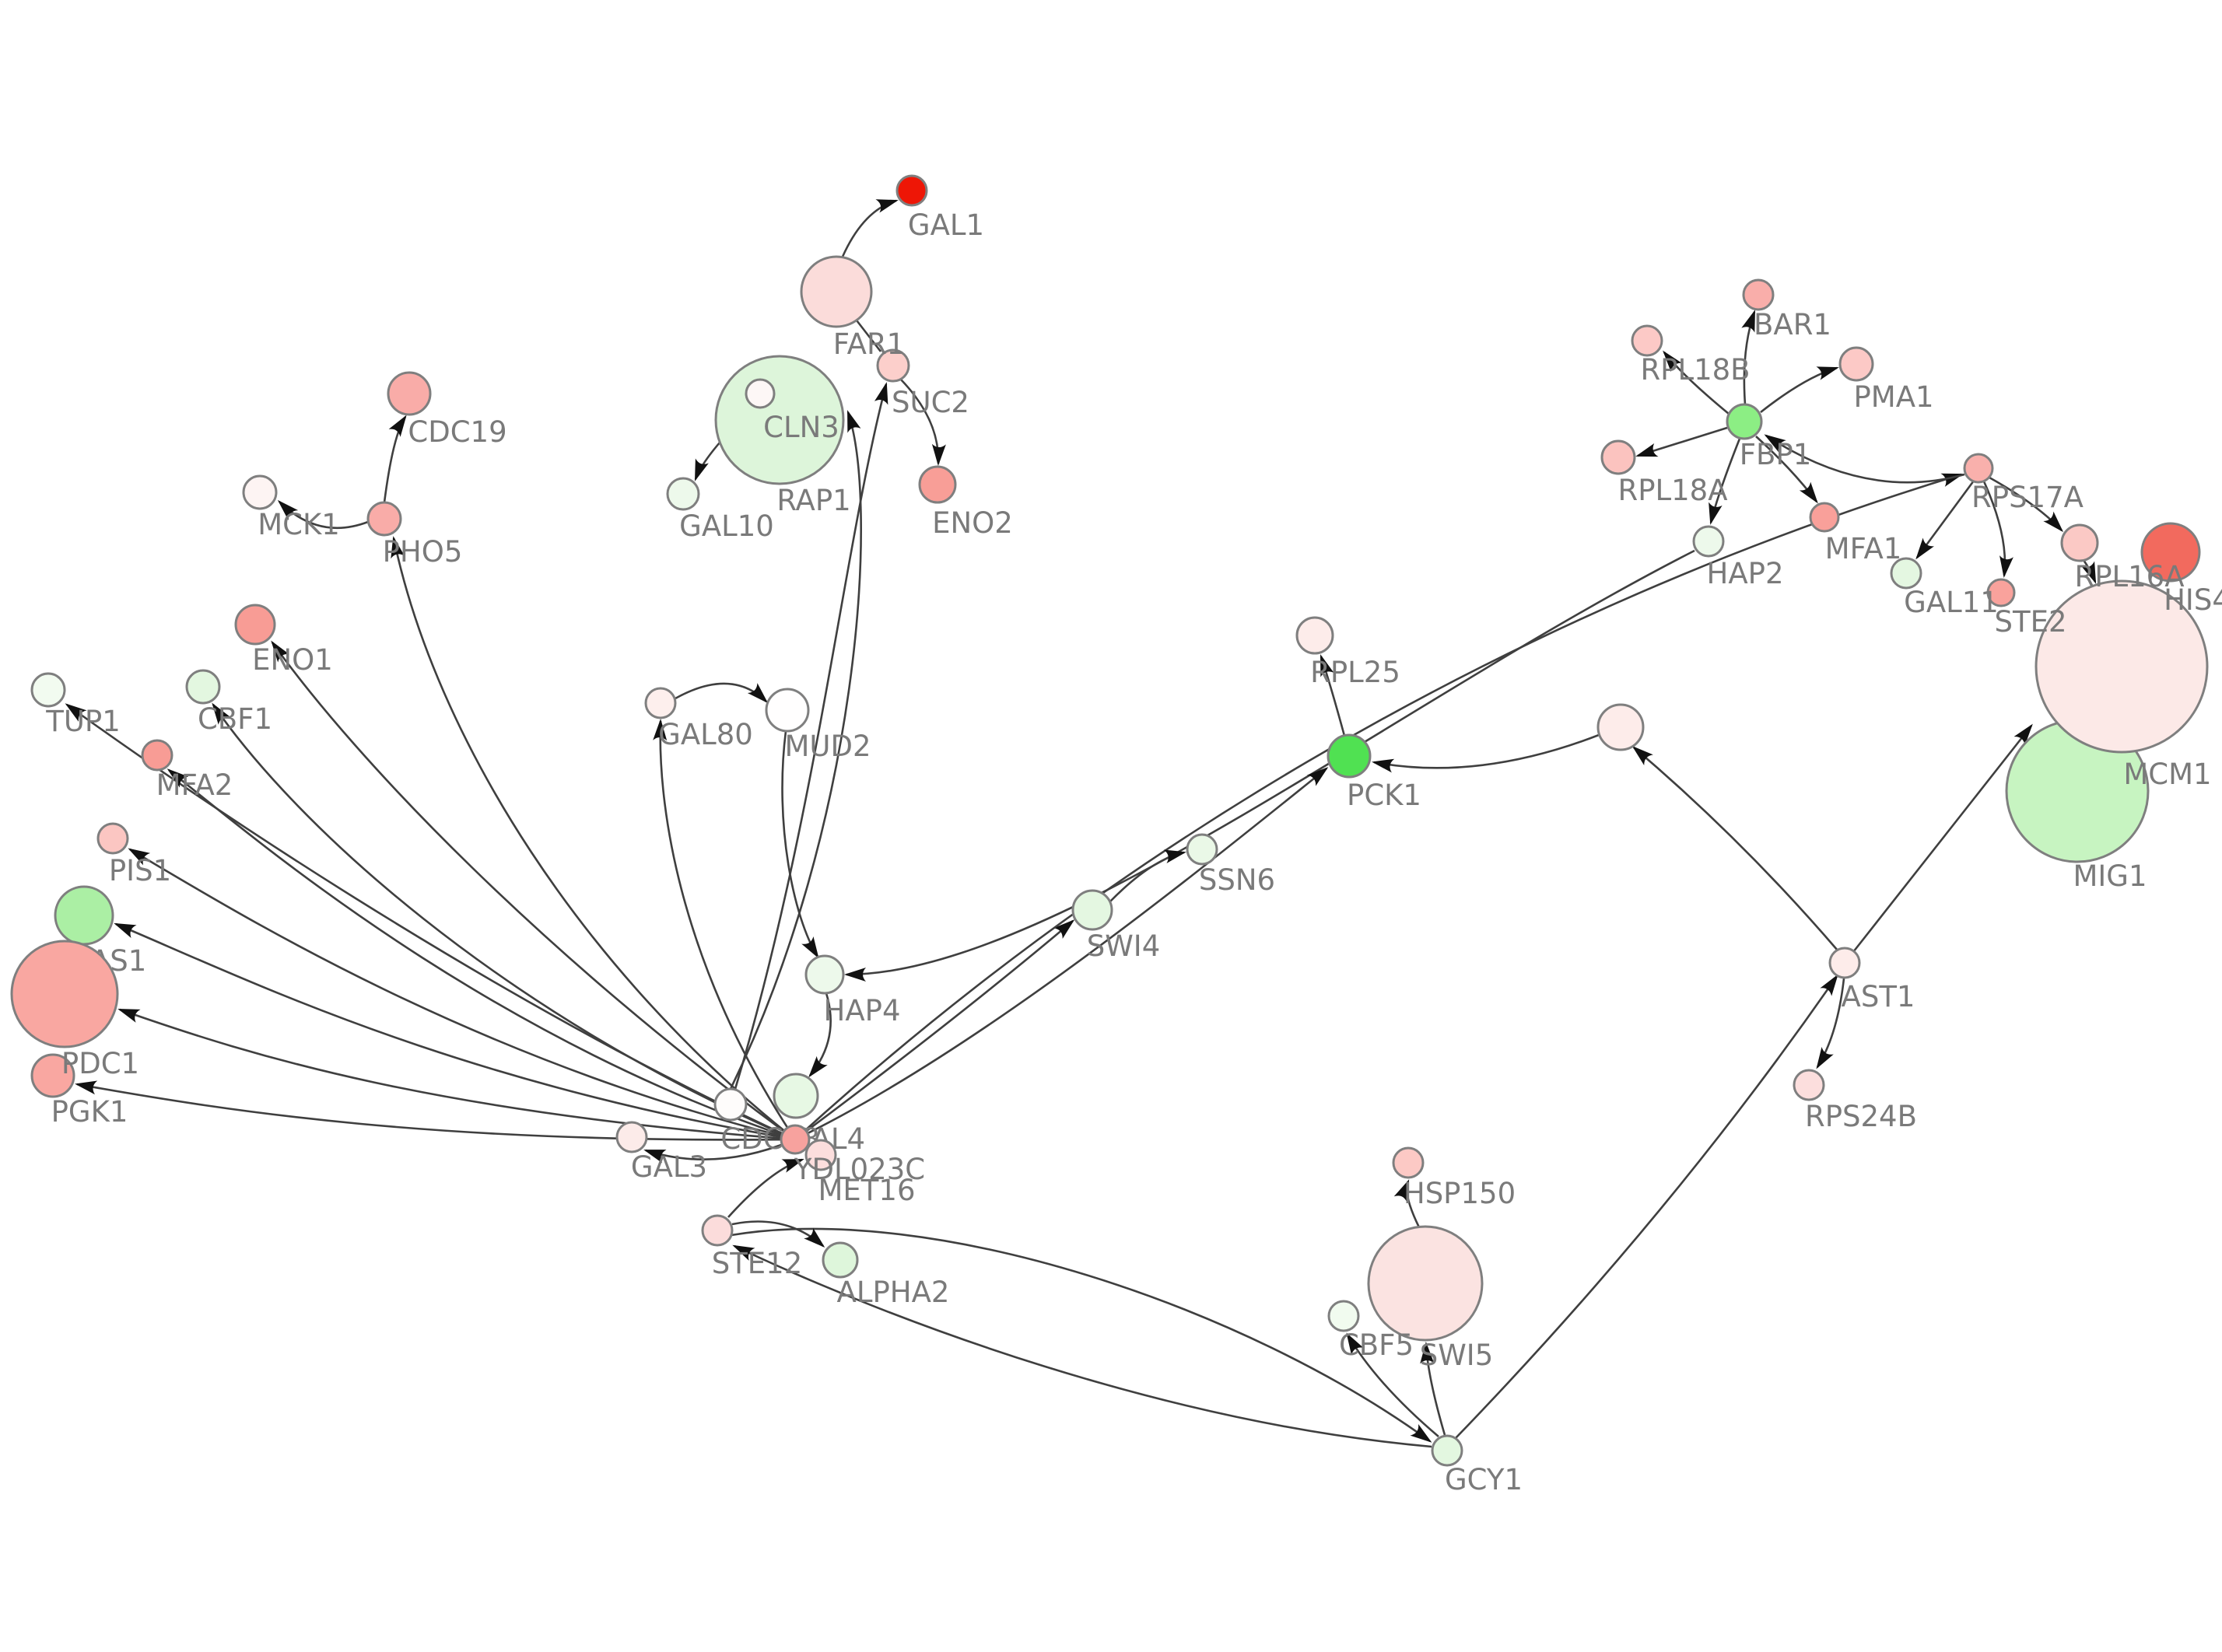  What do you see at coordinates (1646, 1207) in the screenshot?
I see `edge-gcy1-ast1` at bounding box center [1646, 1207].